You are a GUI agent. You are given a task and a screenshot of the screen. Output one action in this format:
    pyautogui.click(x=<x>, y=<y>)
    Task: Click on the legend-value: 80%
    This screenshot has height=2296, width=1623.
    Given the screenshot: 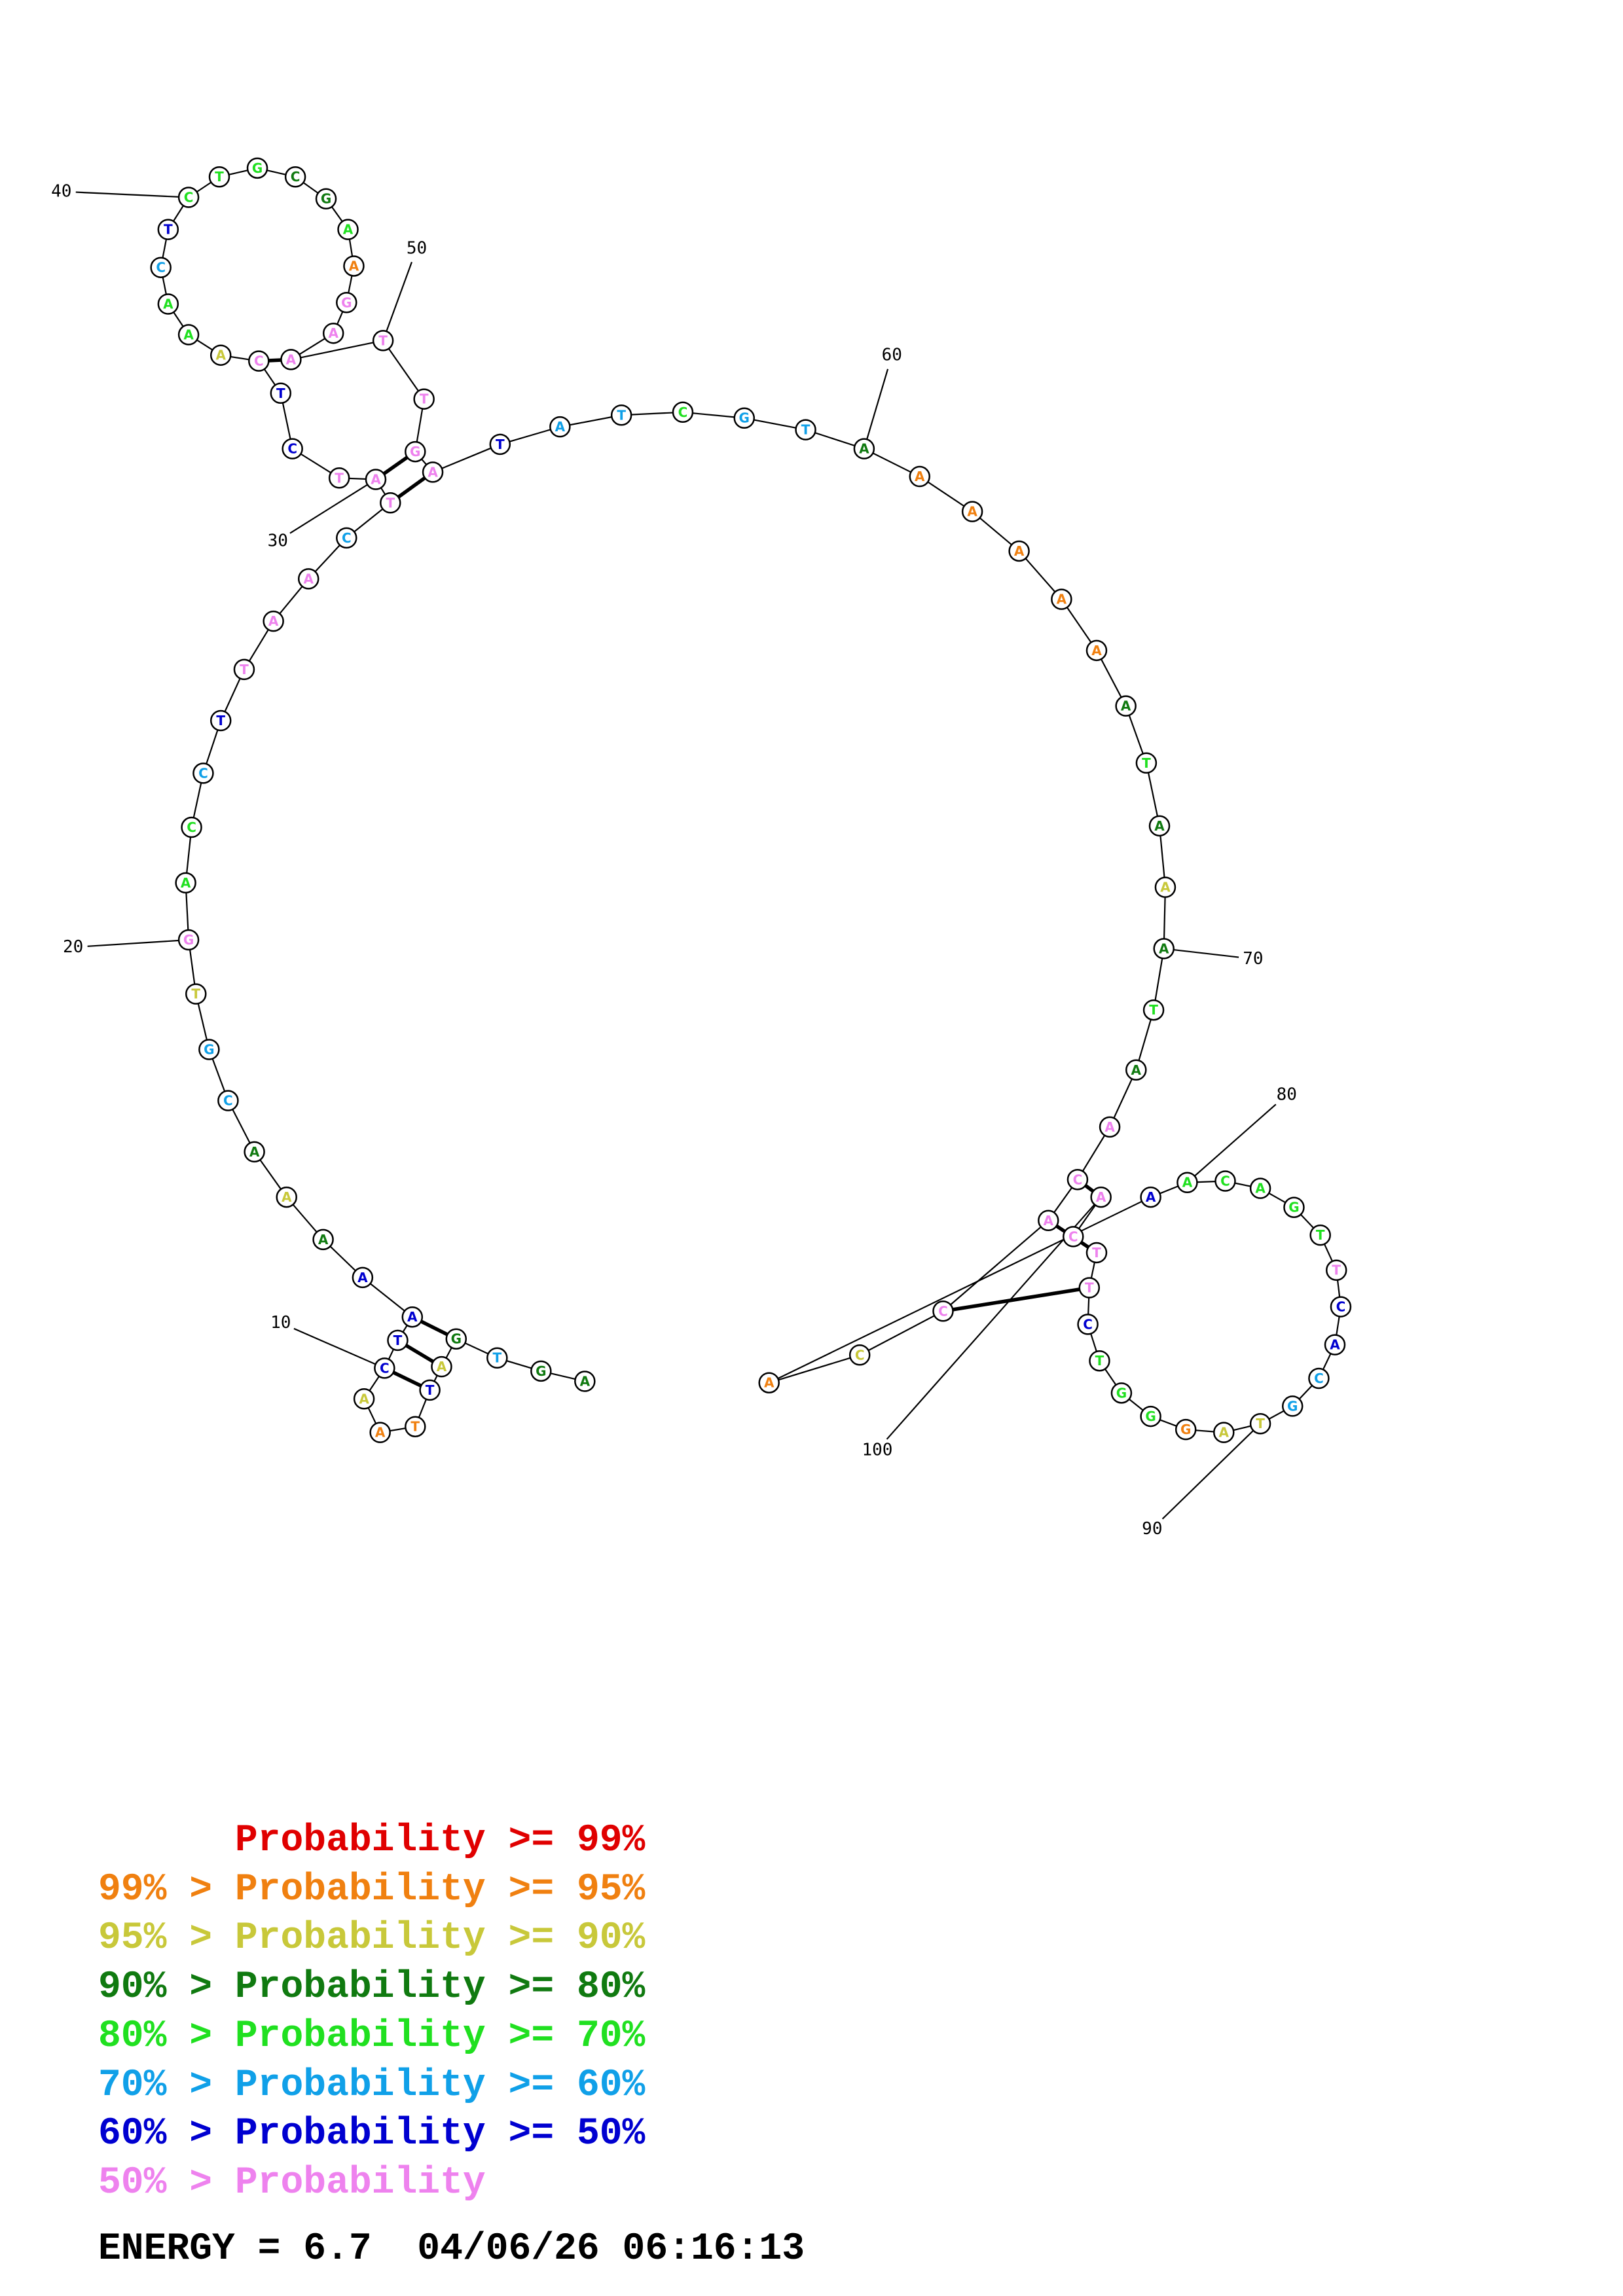 What is the action you would take?
    pyautogui.click(x=611, y=1987)
    